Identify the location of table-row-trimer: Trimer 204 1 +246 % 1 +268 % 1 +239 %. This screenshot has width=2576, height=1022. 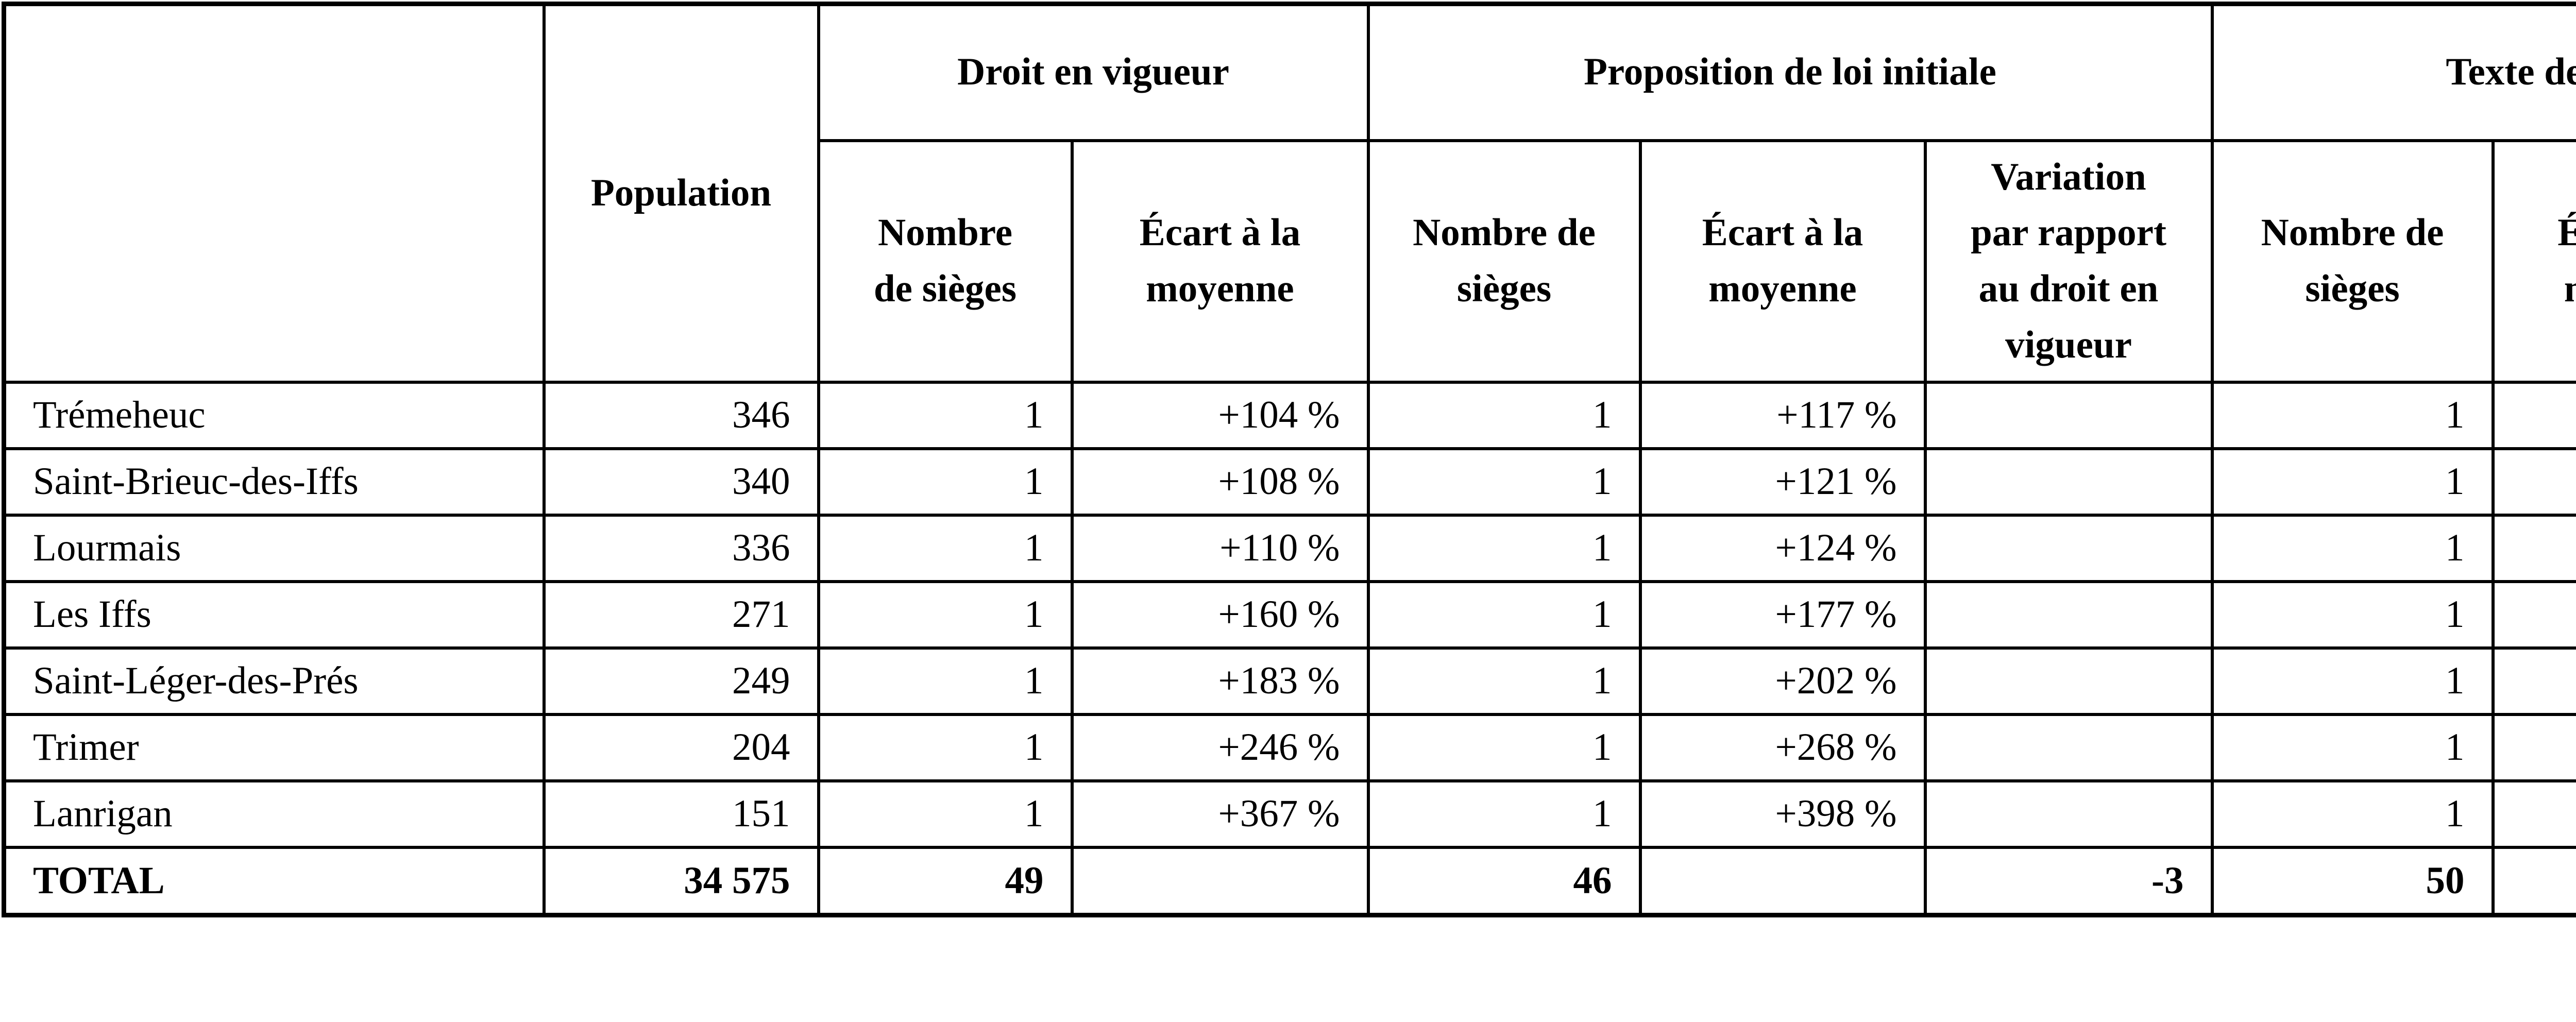
(1289, 747).